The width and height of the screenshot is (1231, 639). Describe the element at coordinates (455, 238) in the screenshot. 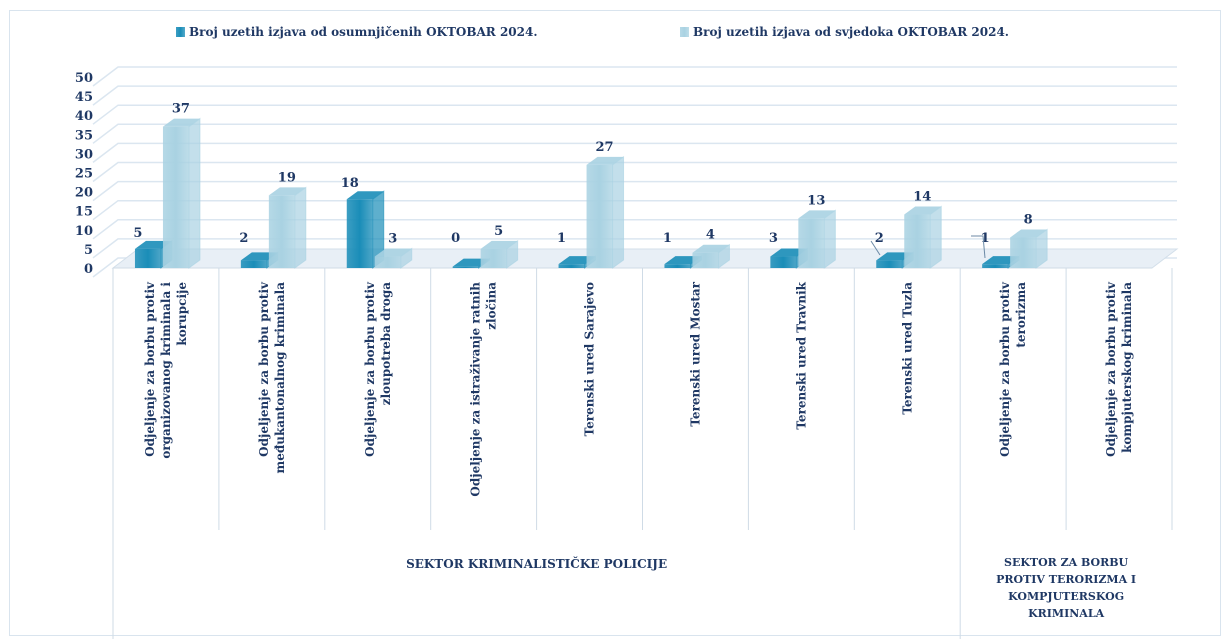

I see `data-label: 0` at that location.